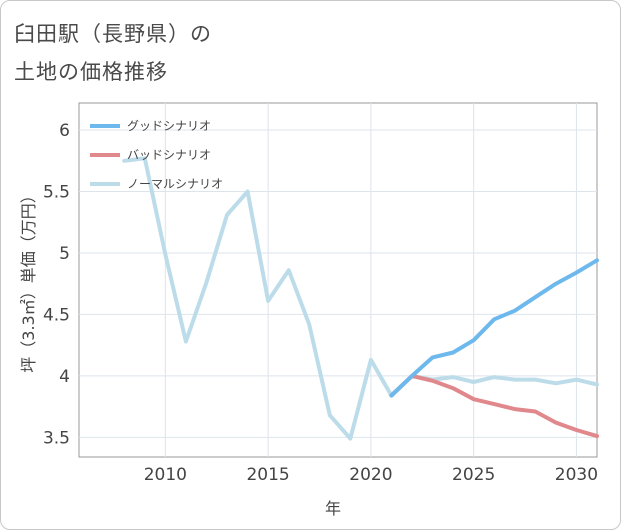  Describe the element at coordinates (56, 315) in the screenshot. I see `y-tick-label: 4.5` at that location.